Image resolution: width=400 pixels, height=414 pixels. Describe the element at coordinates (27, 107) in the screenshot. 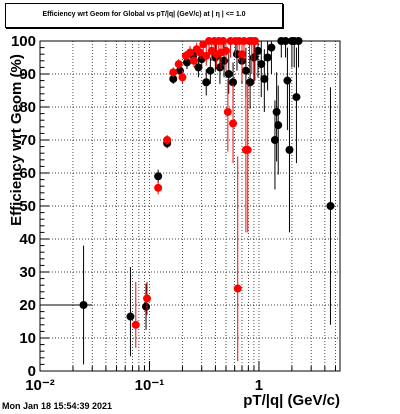

I see `y-tick-label: 80` at that location.